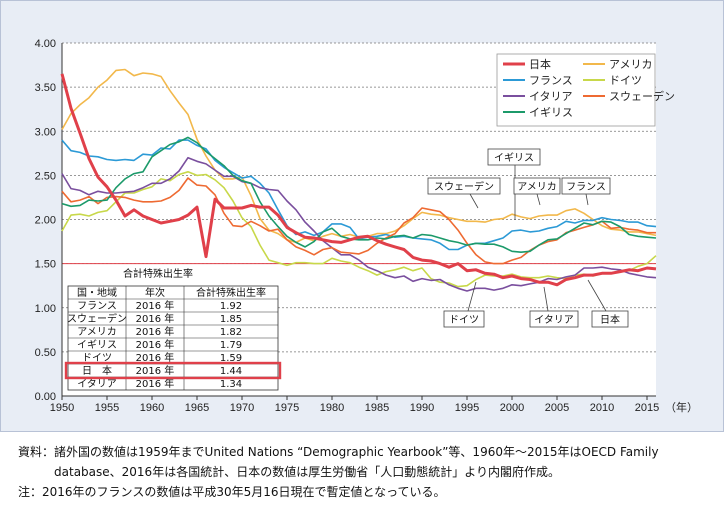 This screenshot has height=519, width=724. What do you see at coordinates (107, 408) in the screenshot?
I see `x-tick-label: 1955` at bounding box center [107, 408].